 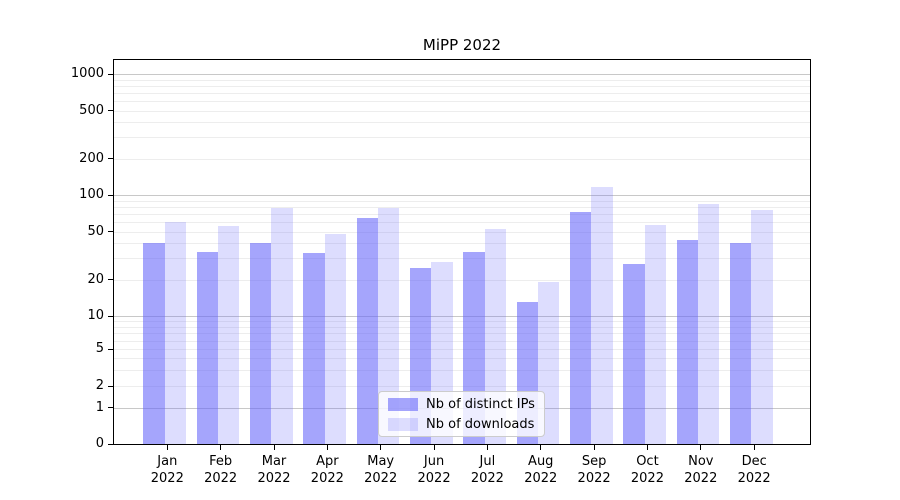 What do you see at coordinates (381, 470) in the screenshot?
I see `x-axis-tick-label: May 2022` at bounding box center [381, 470].